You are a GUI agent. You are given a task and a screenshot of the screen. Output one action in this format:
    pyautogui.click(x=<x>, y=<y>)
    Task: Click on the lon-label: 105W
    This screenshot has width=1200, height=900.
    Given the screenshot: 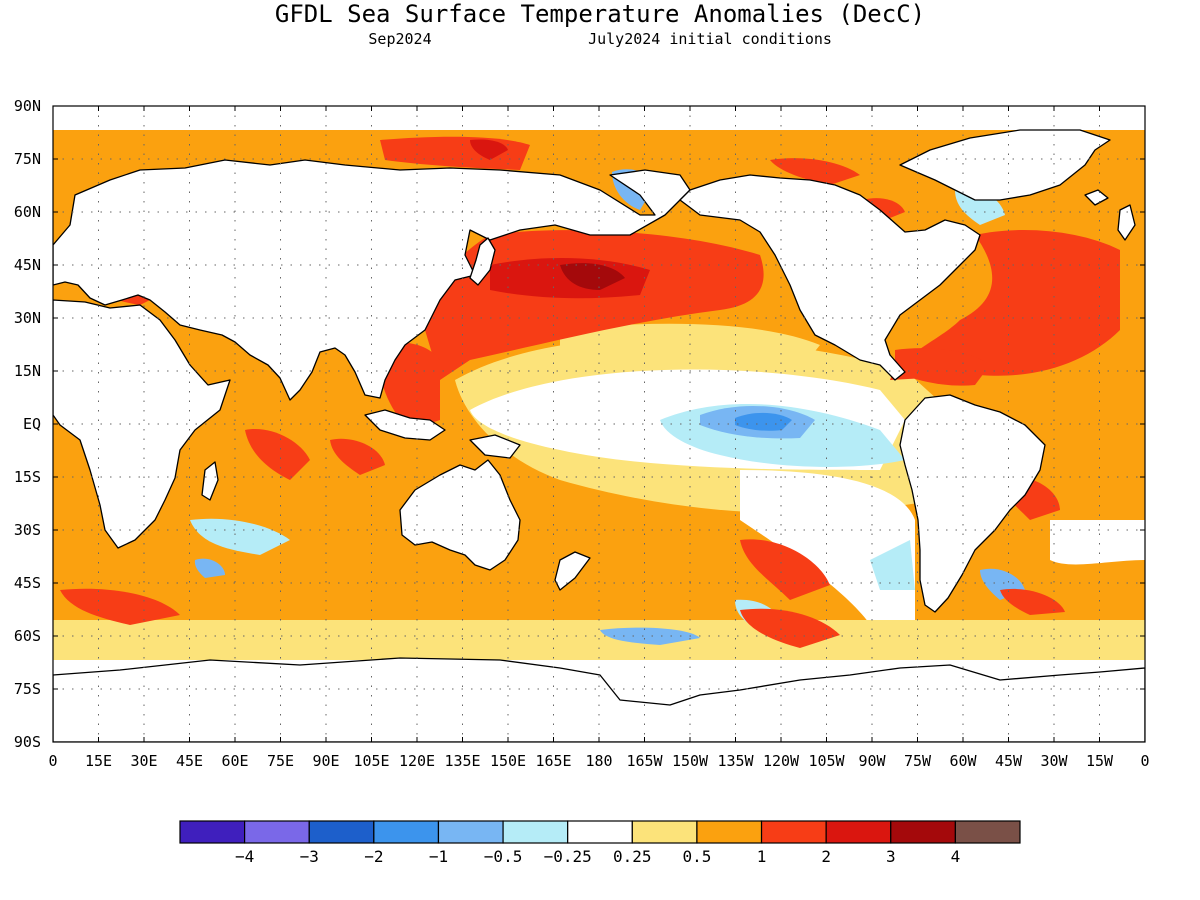 What is the action you would take?
    pyautogui.click(x=826, y=761)
    